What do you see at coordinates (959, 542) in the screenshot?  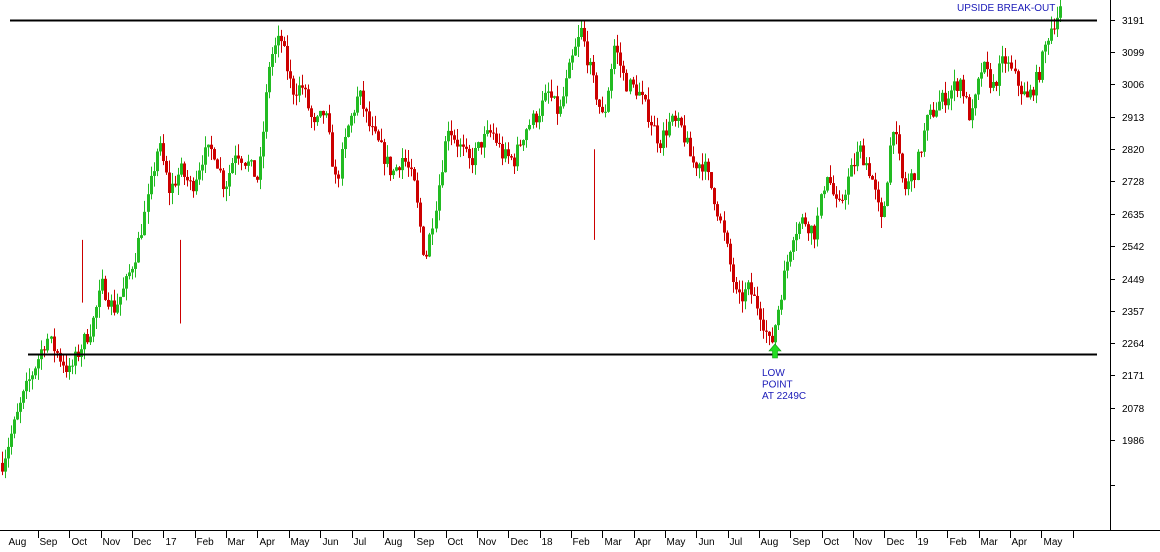 I see `x-tick-label: Feb` at bounding box center [959, 542].